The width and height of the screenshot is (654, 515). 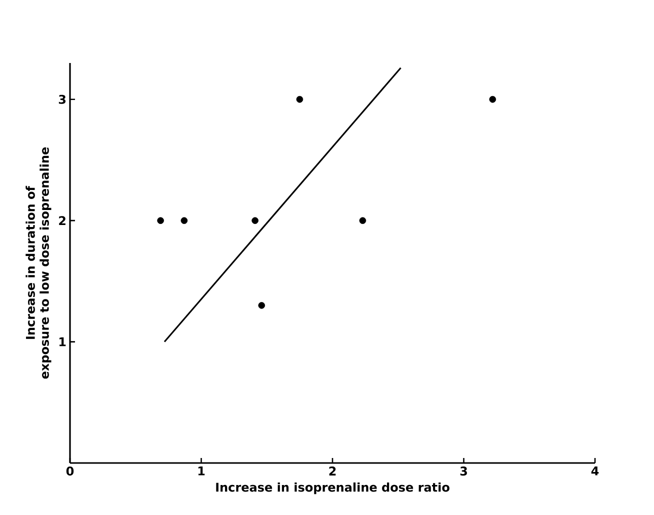 What do you see at coordinates (463, 471) in the screenshot?
I see `x-tick-label: 3` at bounding box center [463, 471].